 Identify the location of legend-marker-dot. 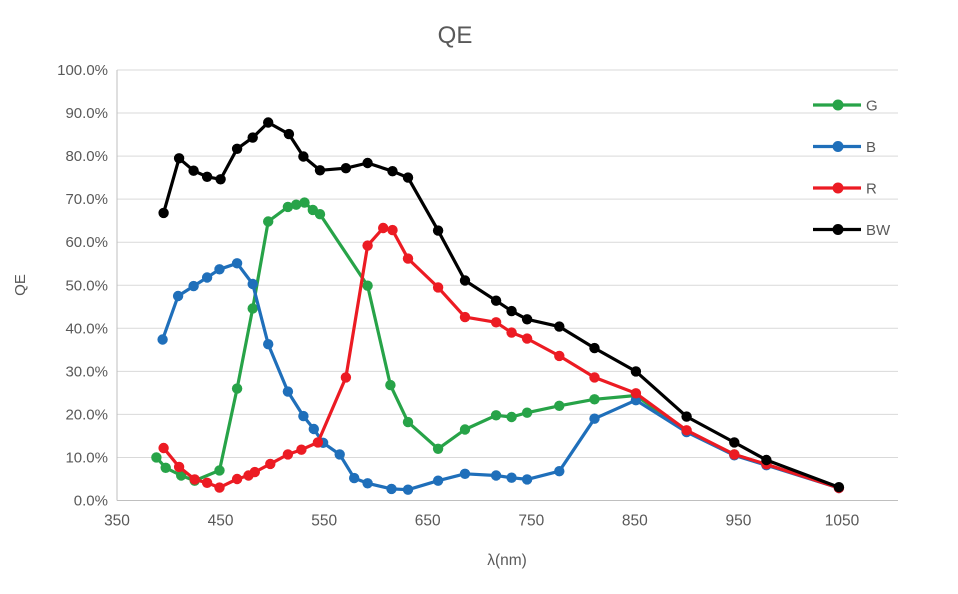
(838, 105).